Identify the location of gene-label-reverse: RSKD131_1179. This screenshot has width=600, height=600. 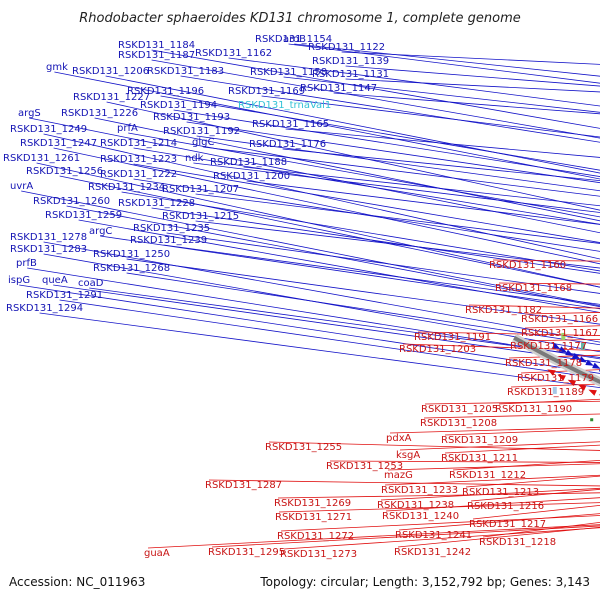
(555, 378).